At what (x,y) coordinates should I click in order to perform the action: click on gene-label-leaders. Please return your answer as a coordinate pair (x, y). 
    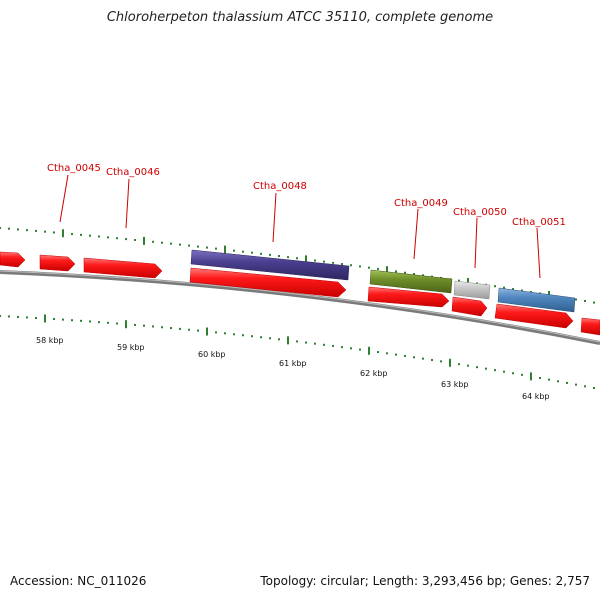
    Looking at the image, I should click on (300, 226).